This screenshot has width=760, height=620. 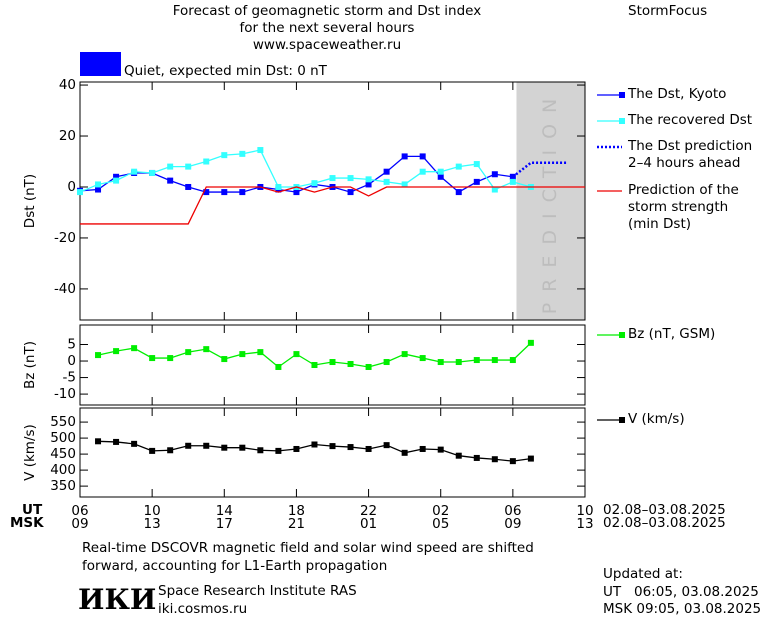 What do you see at coordinates (63, 470) in the screenshot?
I see `y-tick-label: 400` at bounding box center [63, 470].